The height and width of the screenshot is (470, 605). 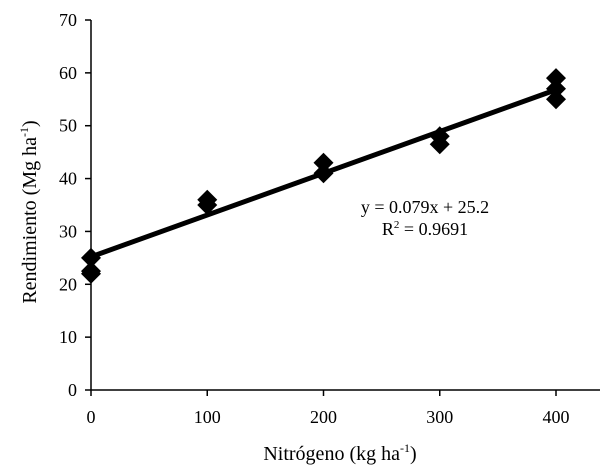 I want to click on y-tick-label: 30, so click(x=68, y=231).